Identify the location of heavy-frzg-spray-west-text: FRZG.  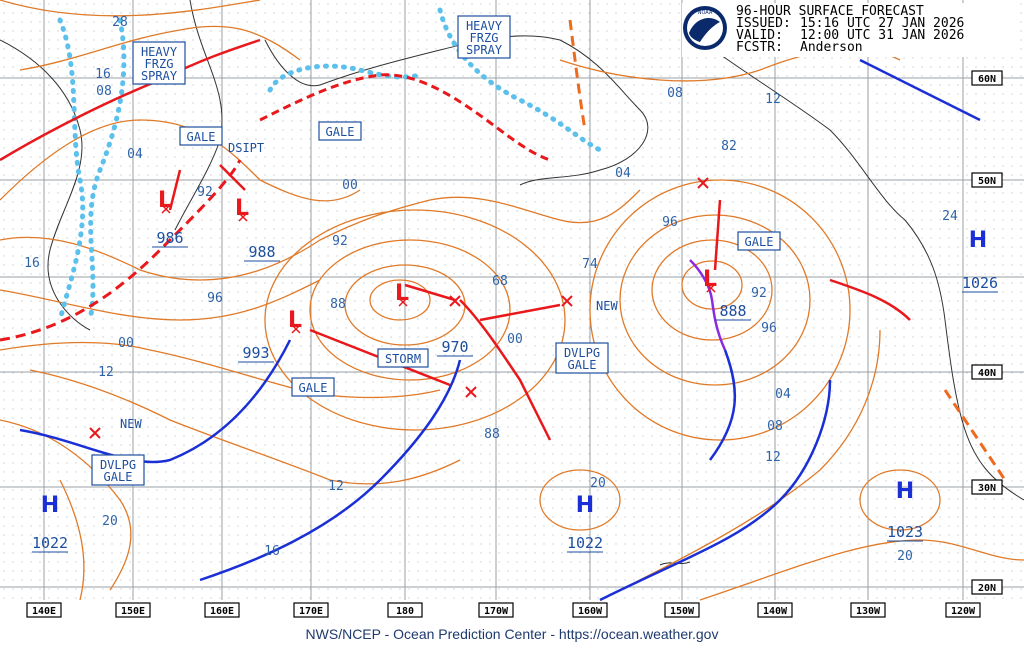
(159, 64).